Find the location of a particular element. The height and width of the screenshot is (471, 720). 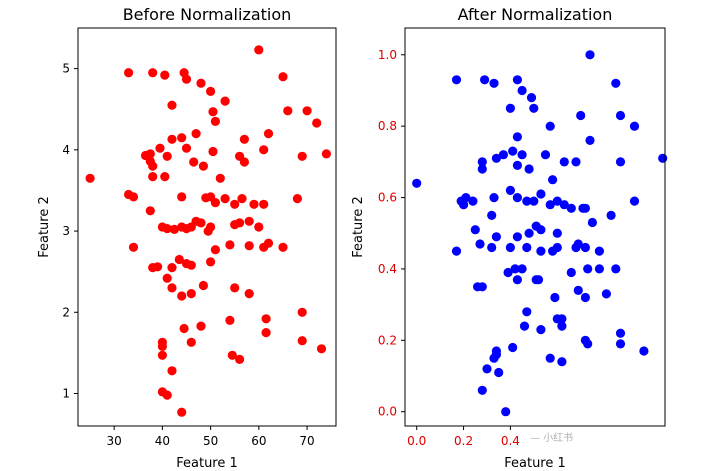

x-tick-label: 40 is located at coordinates (162, 441).